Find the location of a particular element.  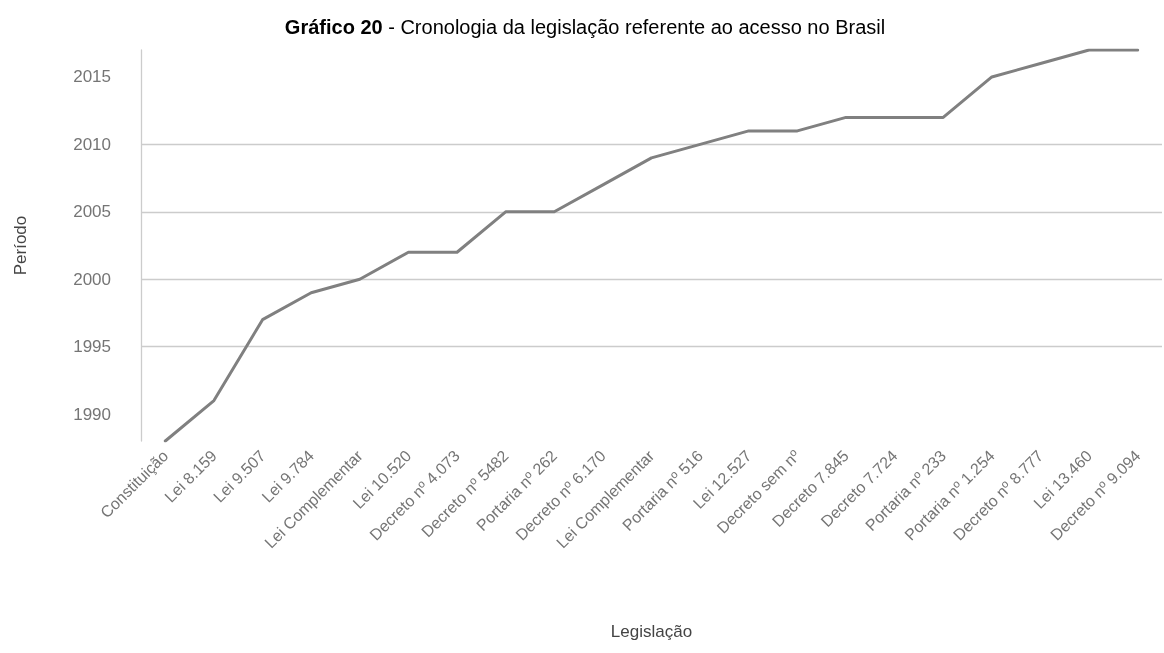

y-tick-label: 2000 is located at coordinates (92, 279).